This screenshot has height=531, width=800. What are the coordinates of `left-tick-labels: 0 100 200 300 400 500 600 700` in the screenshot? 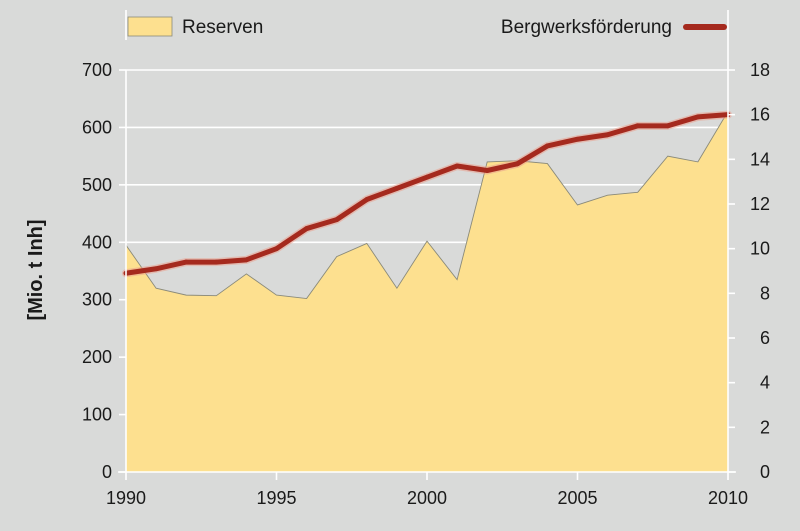 It's located at (97, 271).